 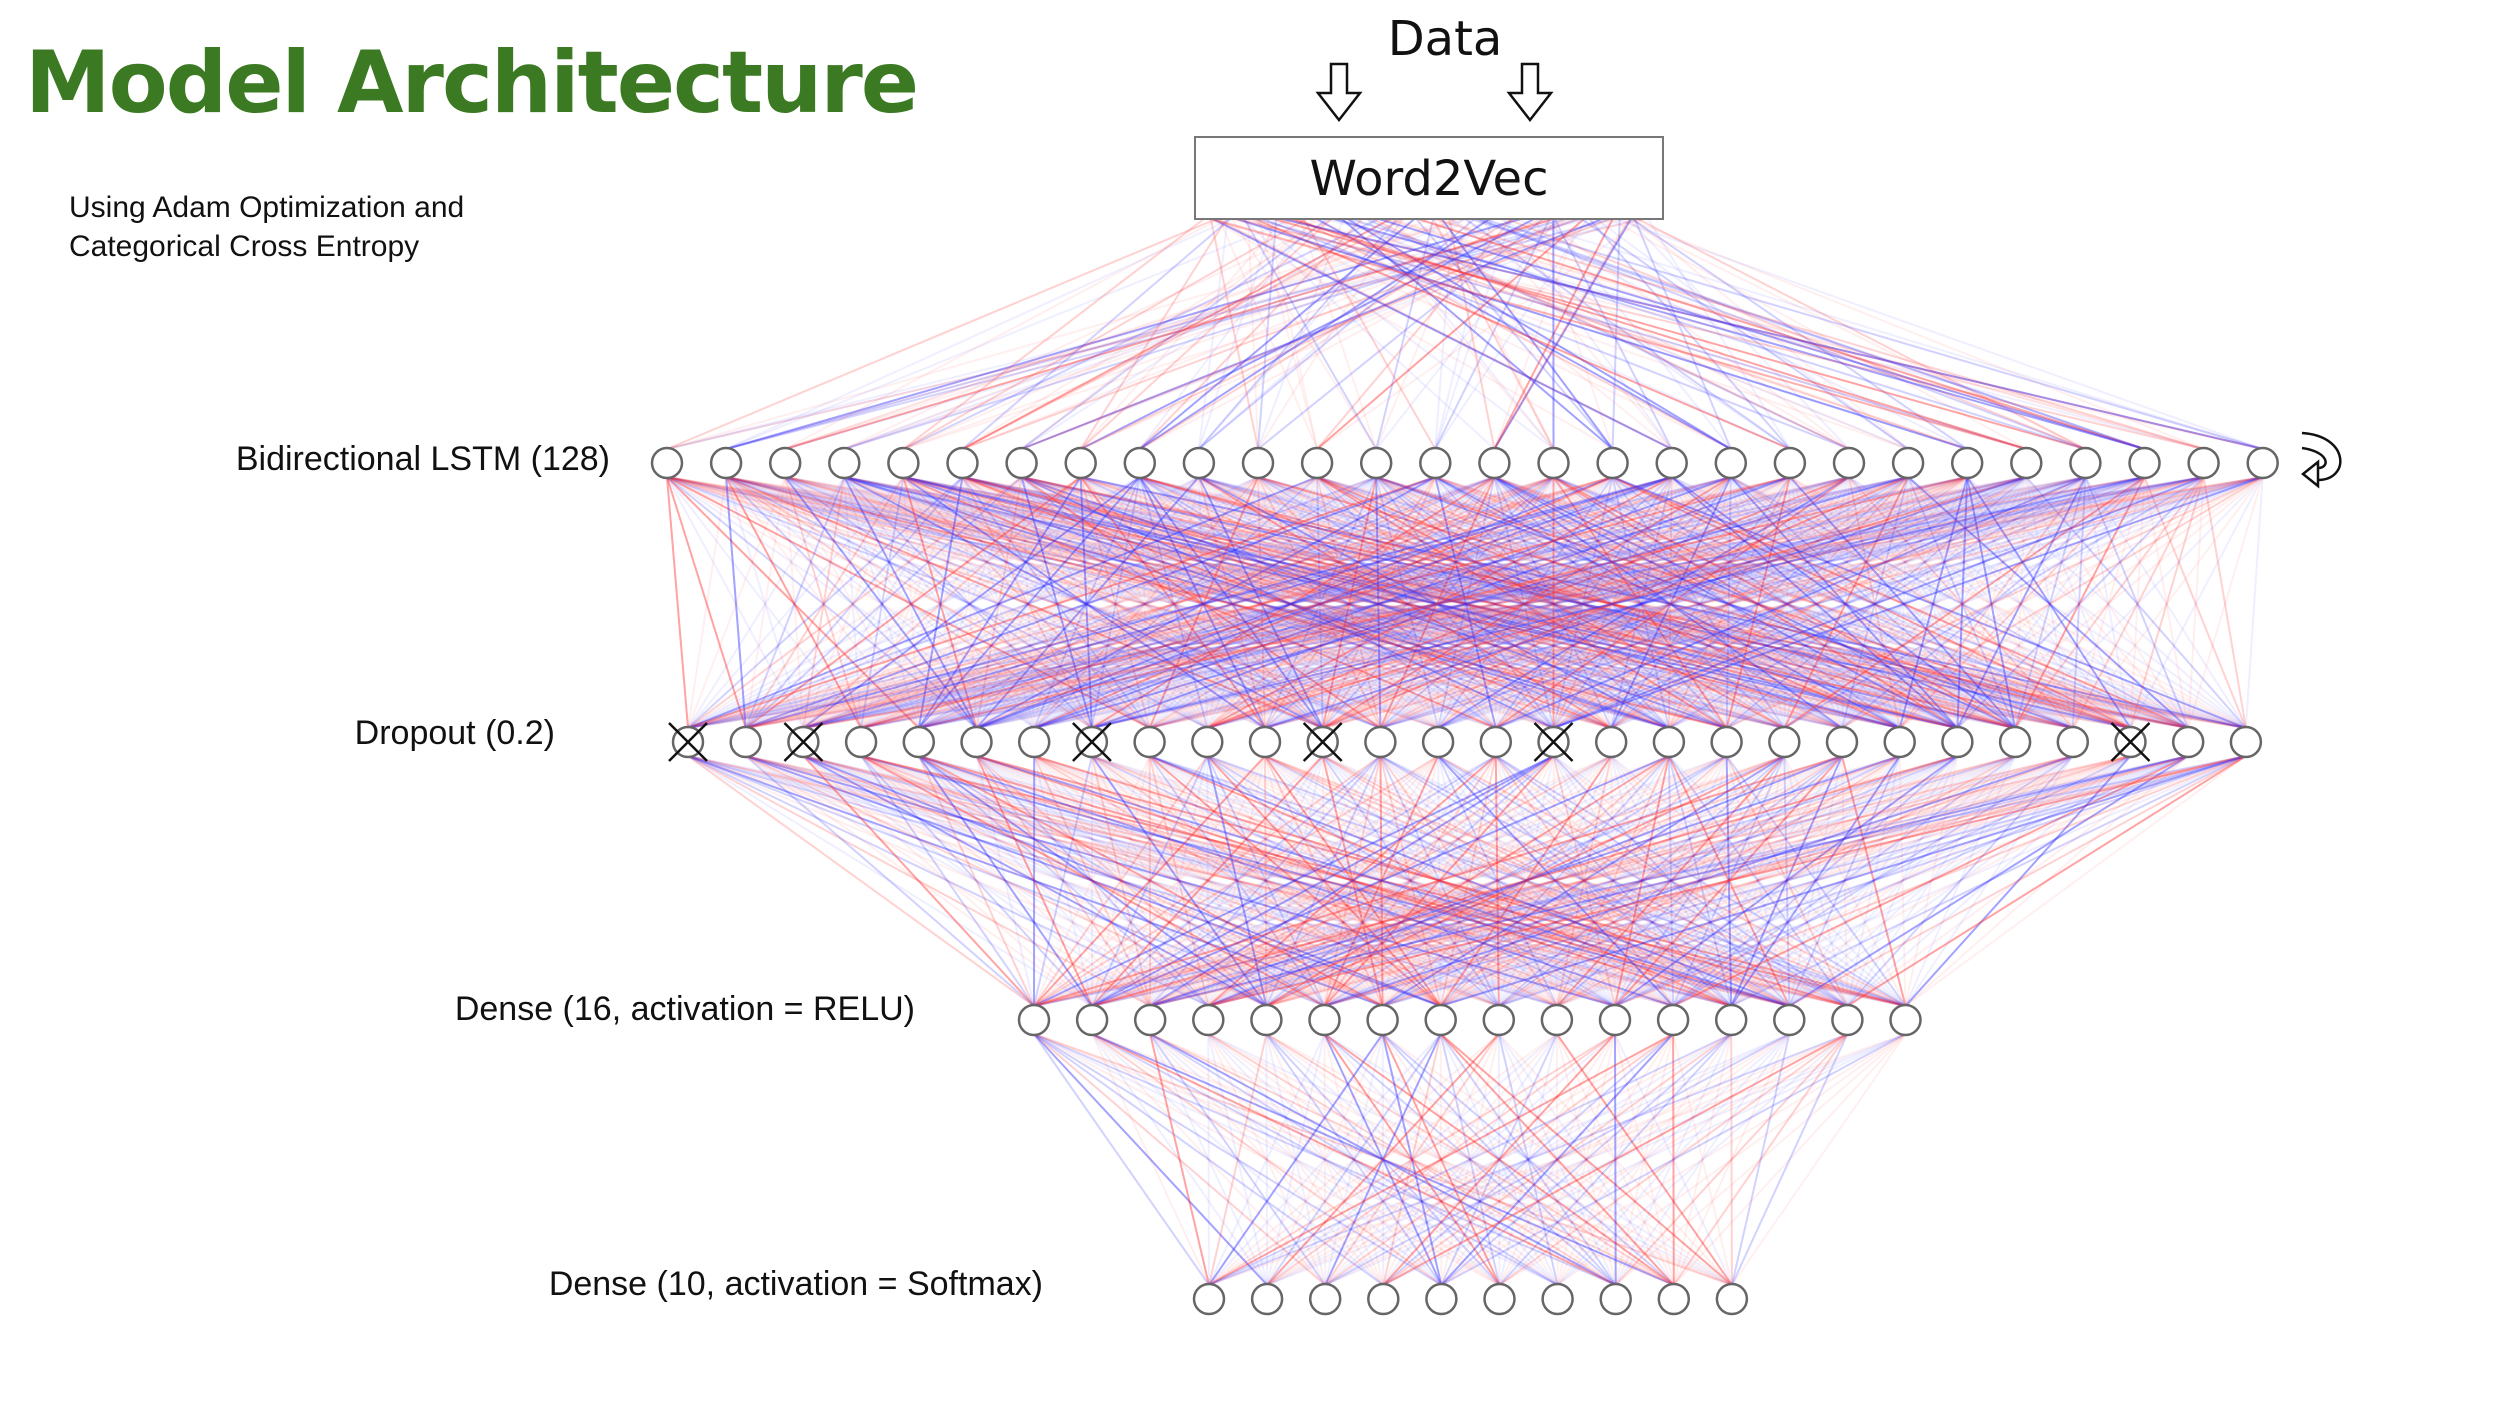 I want to click on data-label: Data, so click(x=1445, y=39).